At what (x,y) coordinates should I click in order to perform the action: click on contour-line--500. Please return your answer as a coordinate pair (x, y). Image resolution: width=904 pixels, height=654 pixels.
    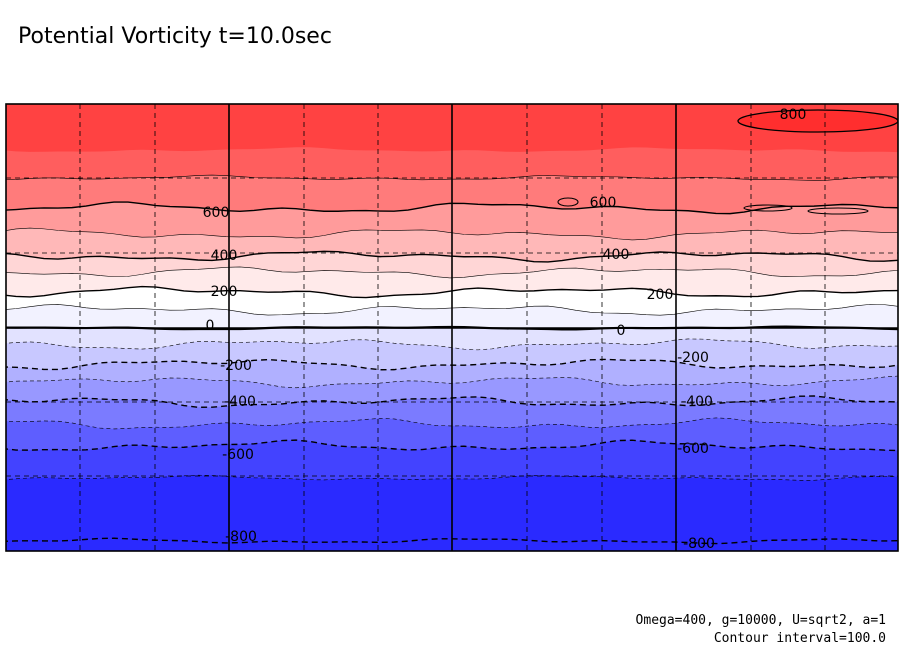
    Looking at the image, I should click on (452, 423).